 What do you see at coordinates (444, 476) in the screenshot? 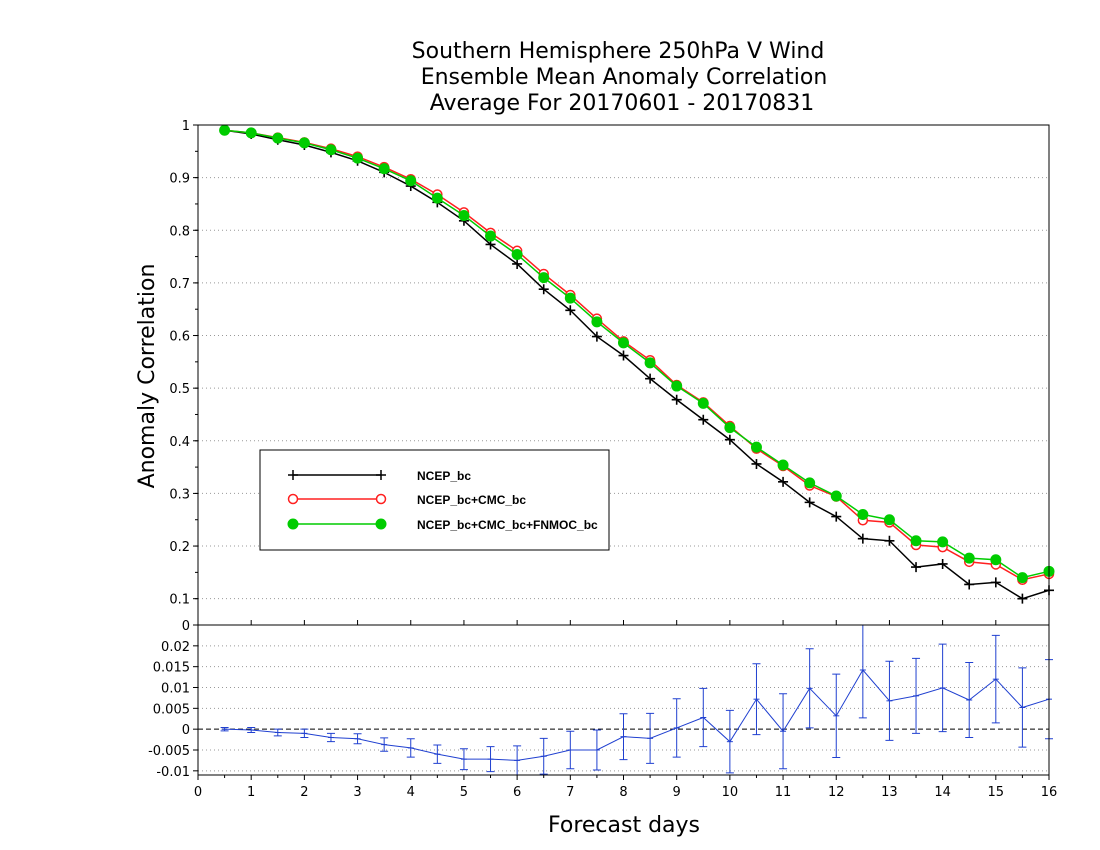
I see `legend-label-ncep: NCEP_bc` at bounding box center [444, 476].